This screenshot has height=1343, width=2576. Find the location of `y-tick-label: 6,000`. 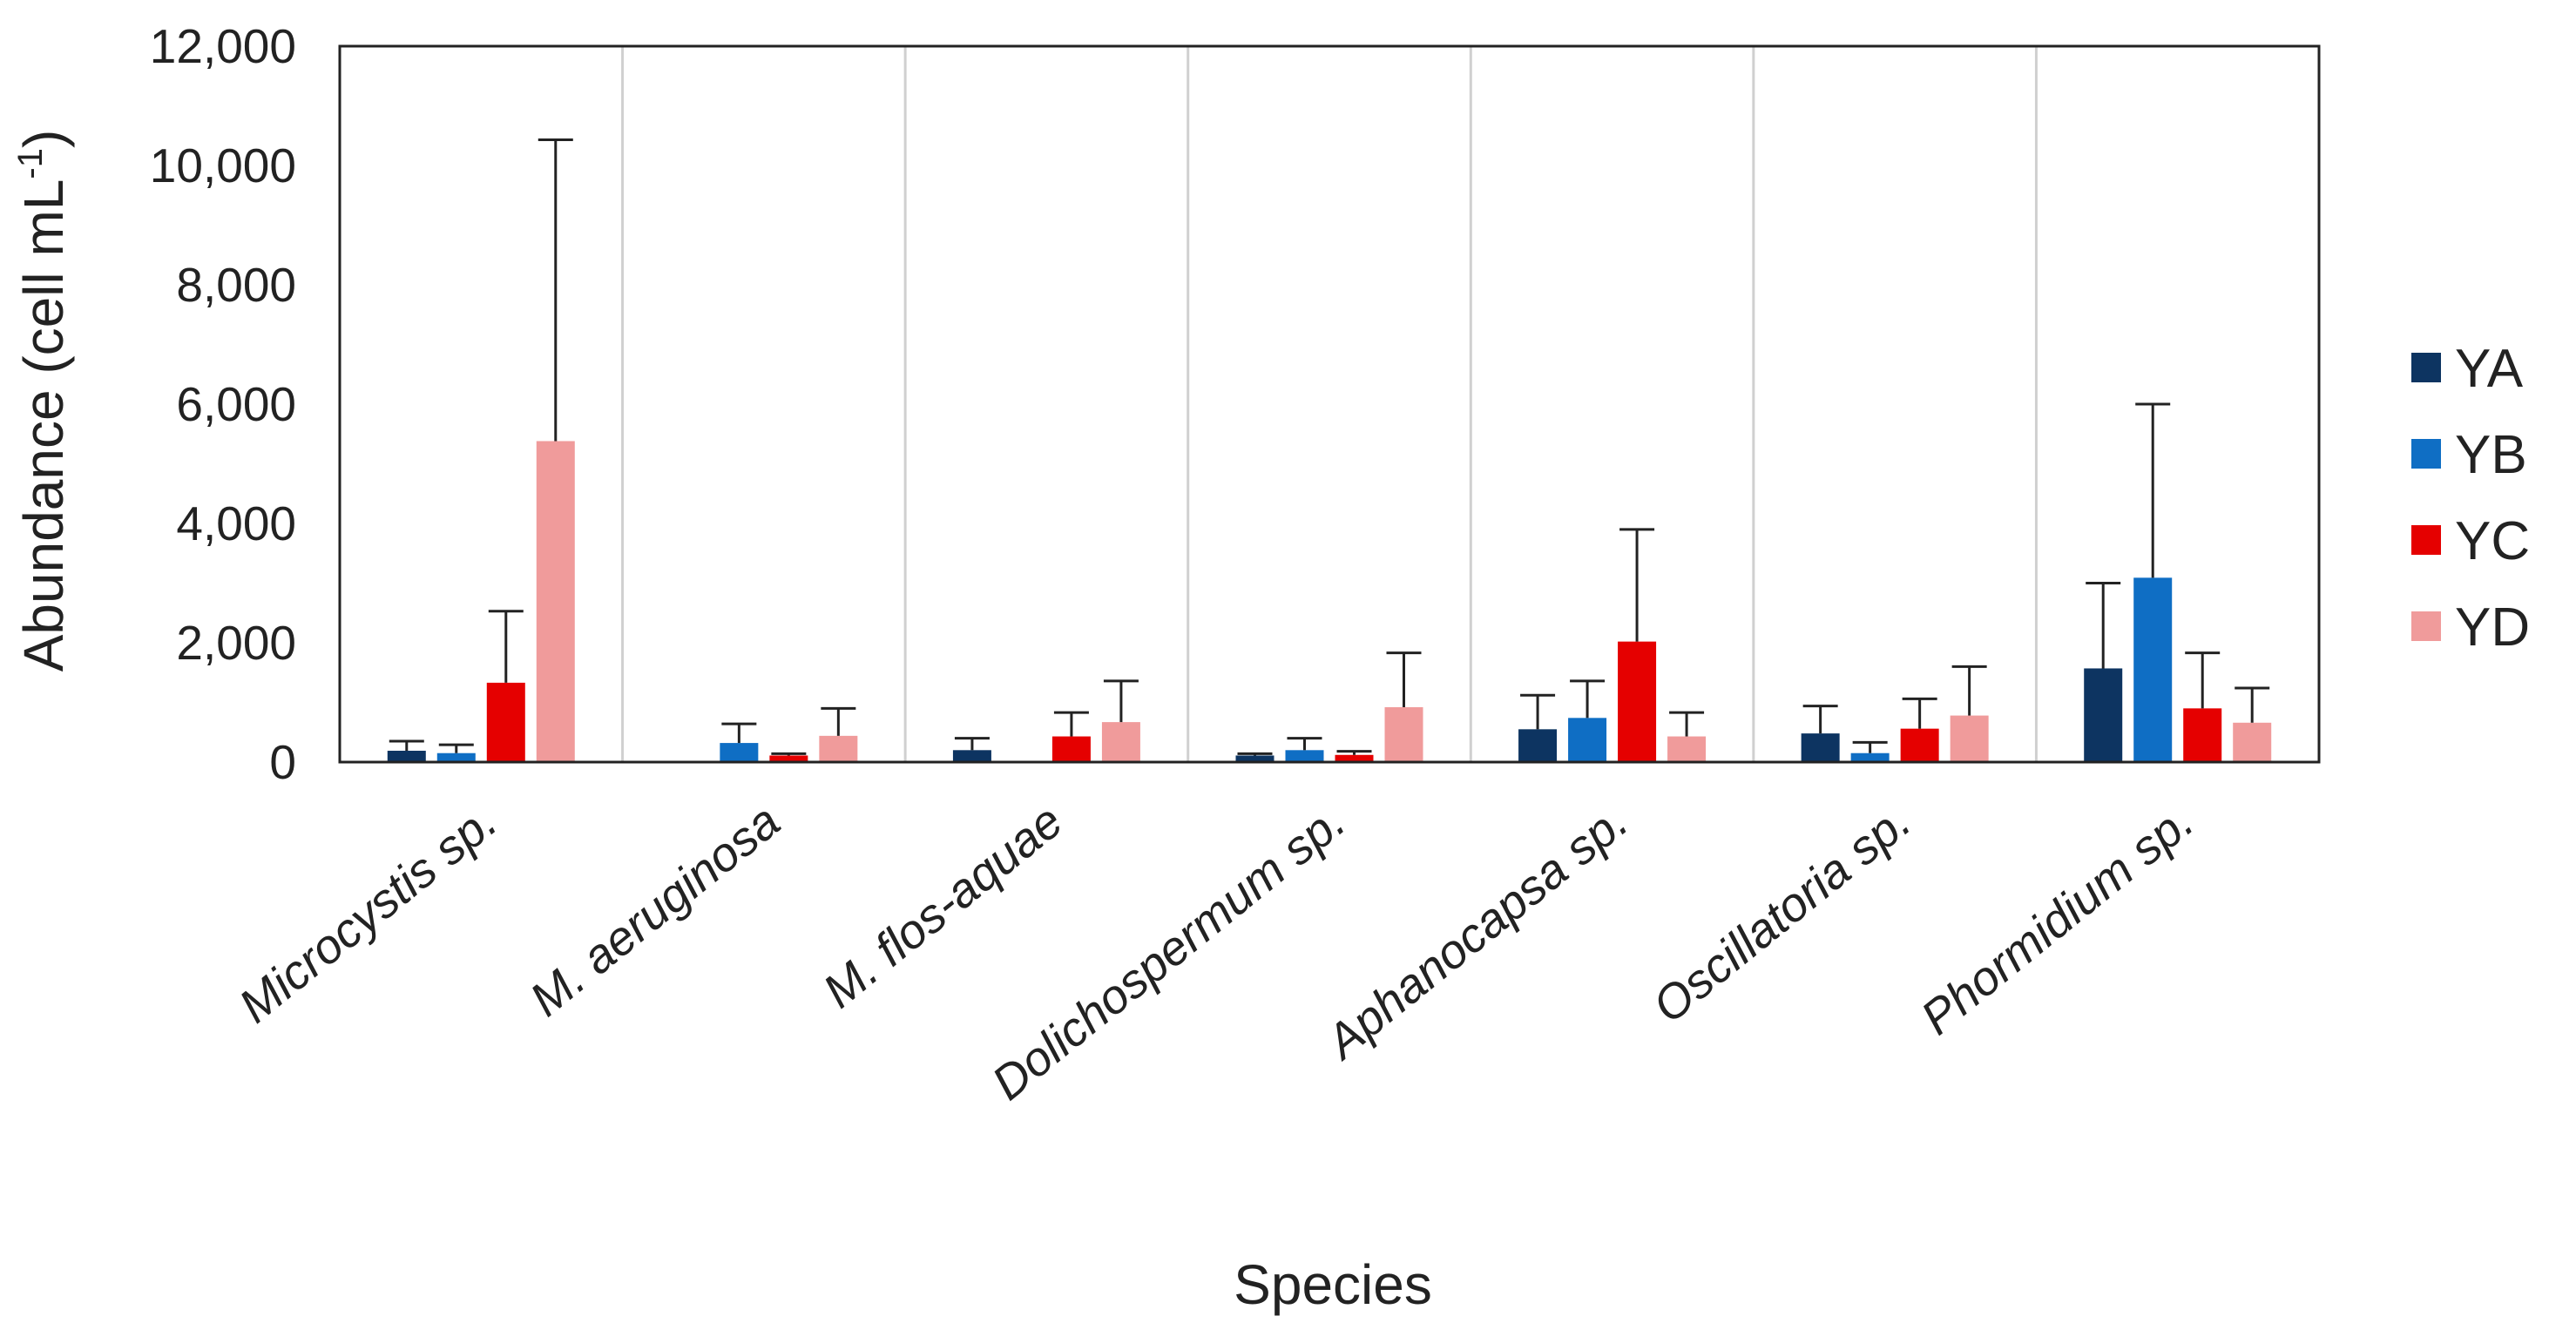

y-tick-label: 6,000 is located at coordinates (236, 404).